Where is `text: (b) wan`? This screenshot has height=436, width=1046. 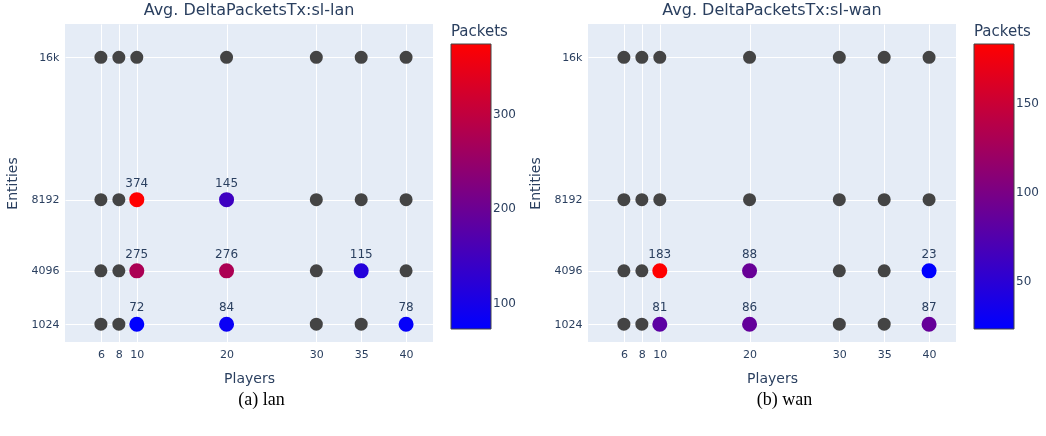 text: (b) wan is located at coordinates (784, 399).